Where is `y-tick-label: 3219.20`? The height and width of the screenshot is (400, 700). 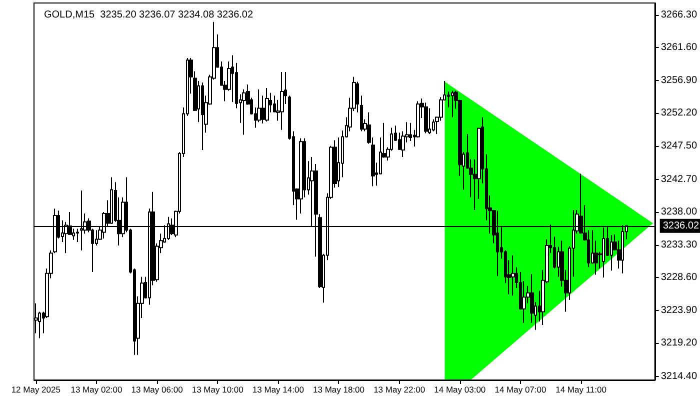 y-tick-label: 3219.20 is located at coordinates (679, 343).